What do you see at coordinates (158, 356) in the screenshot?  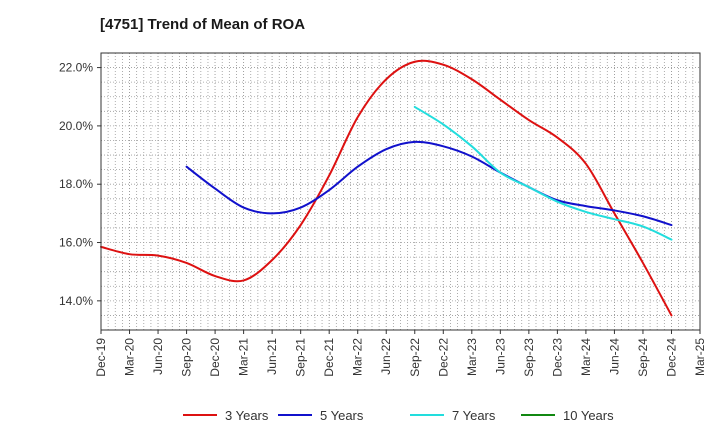 I see `x-tick-label: Jun-20` at bounding box center [158, 356].